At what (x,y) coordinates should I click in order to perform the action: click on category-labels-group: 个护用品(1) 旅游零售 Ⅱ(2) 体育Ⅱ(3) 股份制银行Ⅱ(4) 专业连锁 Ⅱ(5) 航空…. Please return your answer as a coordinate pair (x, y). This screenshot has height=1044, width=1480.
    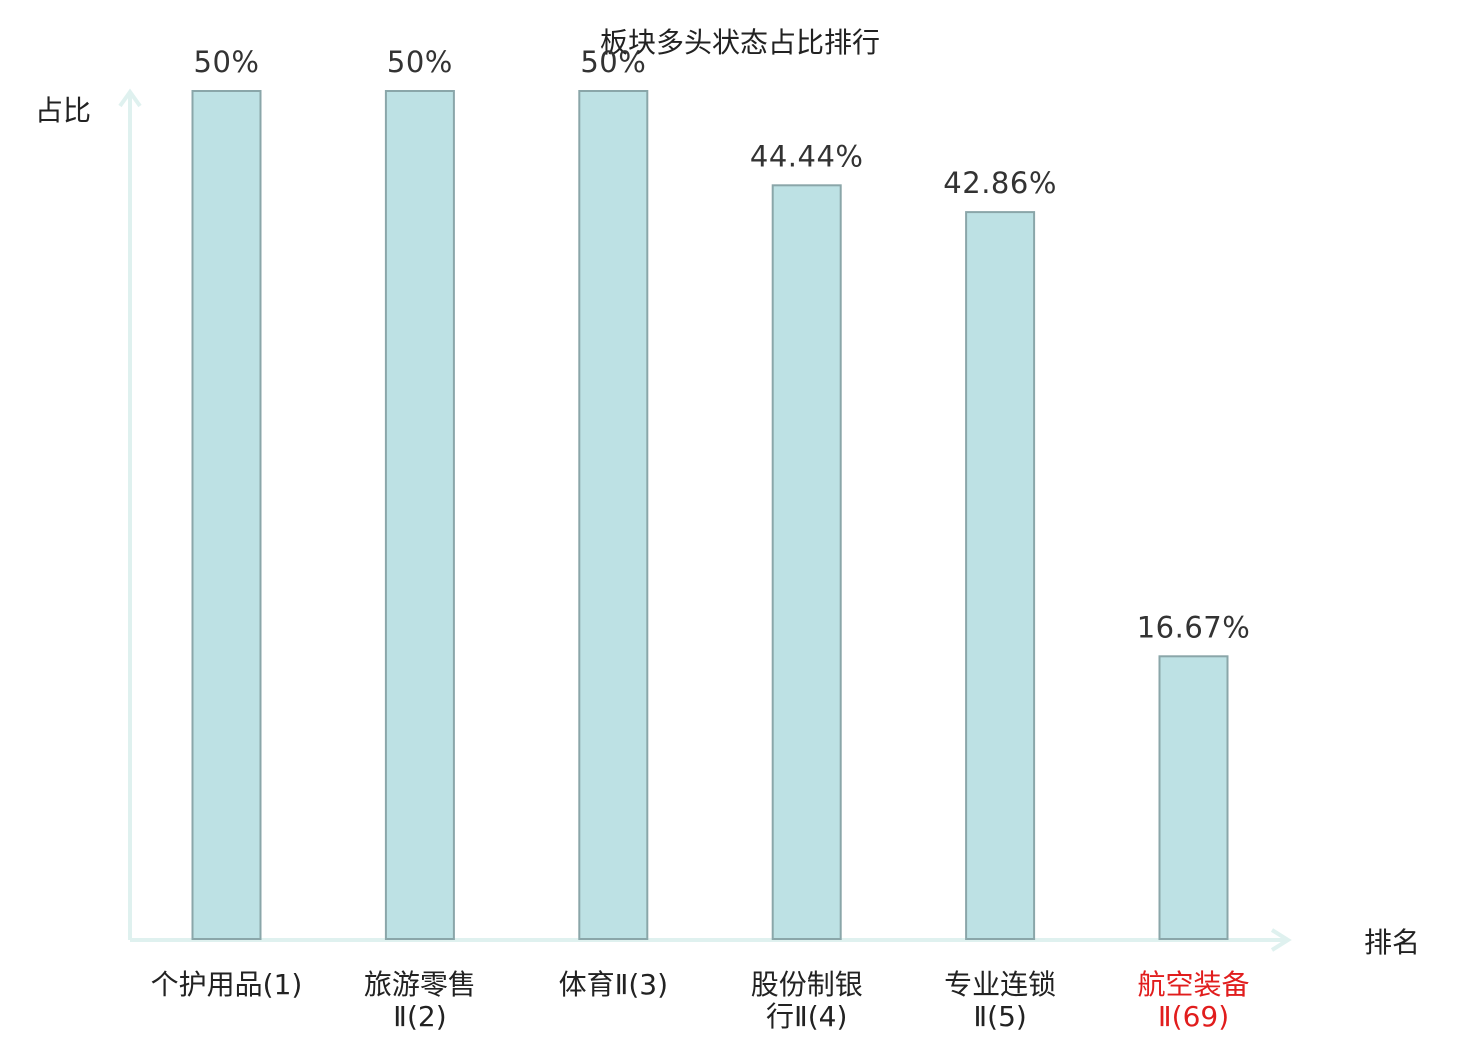
    Looking at the image, I should click on (700, 1000).